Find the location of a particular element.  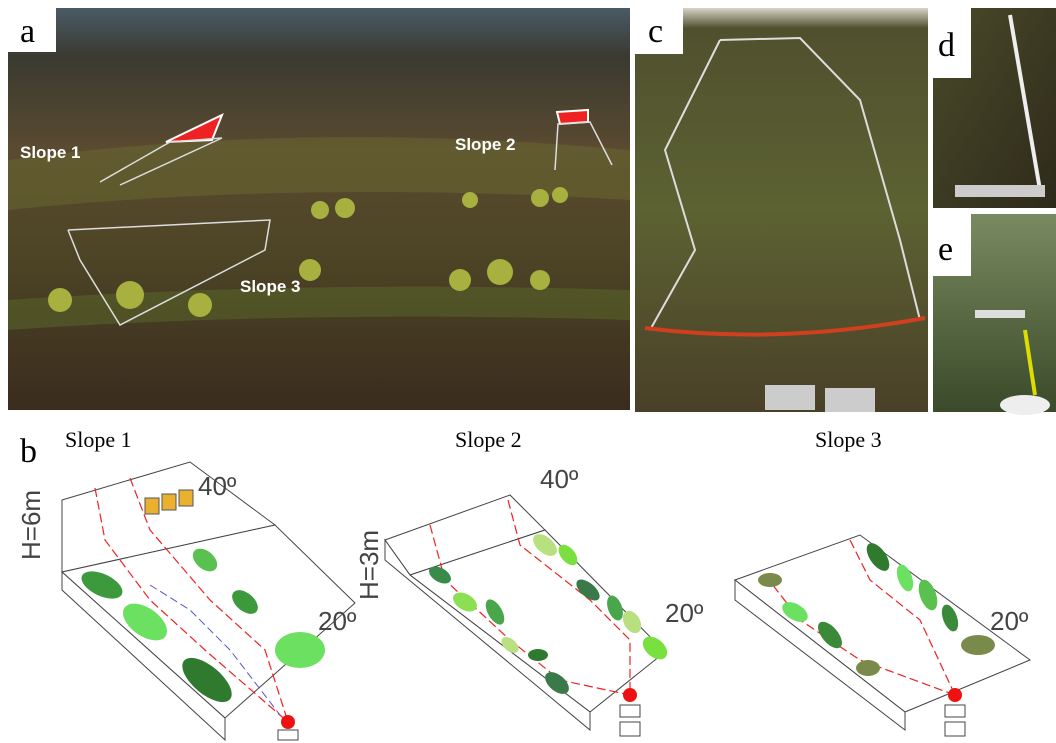

photo-annotation: Slope 2 is located at coordinates (485, 144).